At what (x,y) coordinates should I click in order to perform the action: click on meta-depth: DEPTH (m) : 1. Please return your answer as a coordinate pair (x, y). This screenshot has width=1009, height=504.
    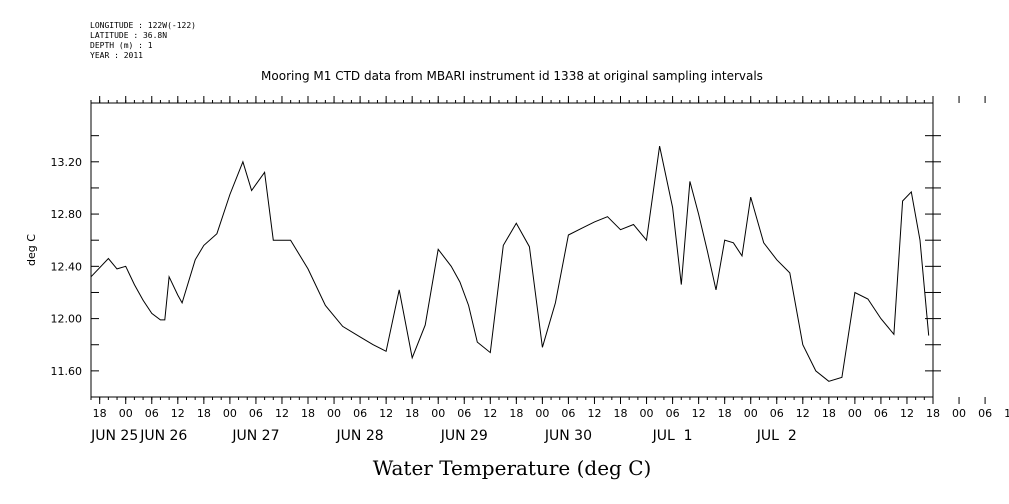
    Looking at the image, I should click on (121, 45).